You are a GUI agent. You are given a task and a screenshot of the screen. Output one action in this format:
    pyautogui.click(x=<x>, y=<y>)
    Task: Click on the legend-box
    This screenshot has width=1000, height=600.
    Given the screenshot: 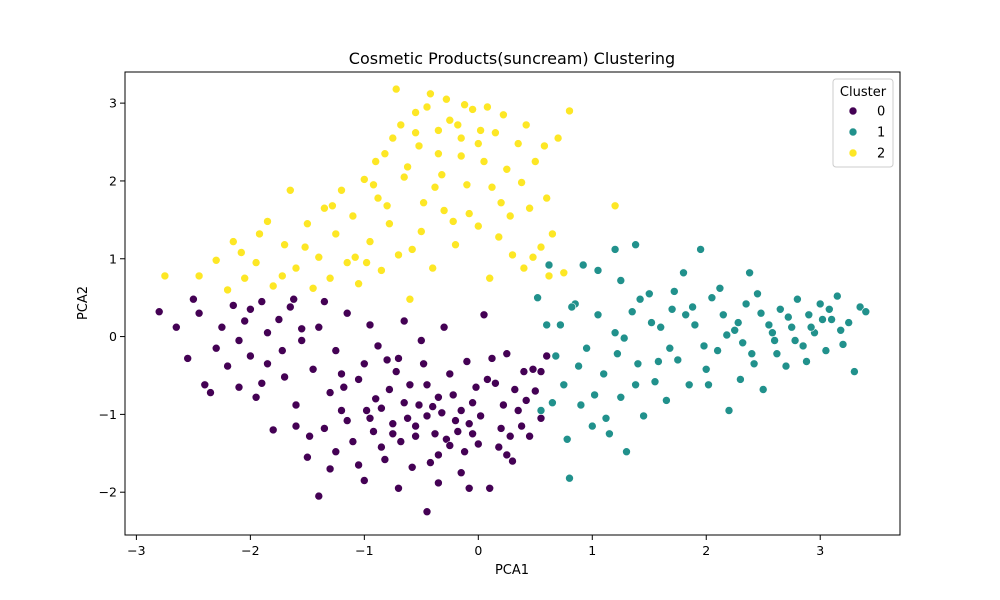 What is the action you would take?
    pyautogui.click(x=863, y=123)
    